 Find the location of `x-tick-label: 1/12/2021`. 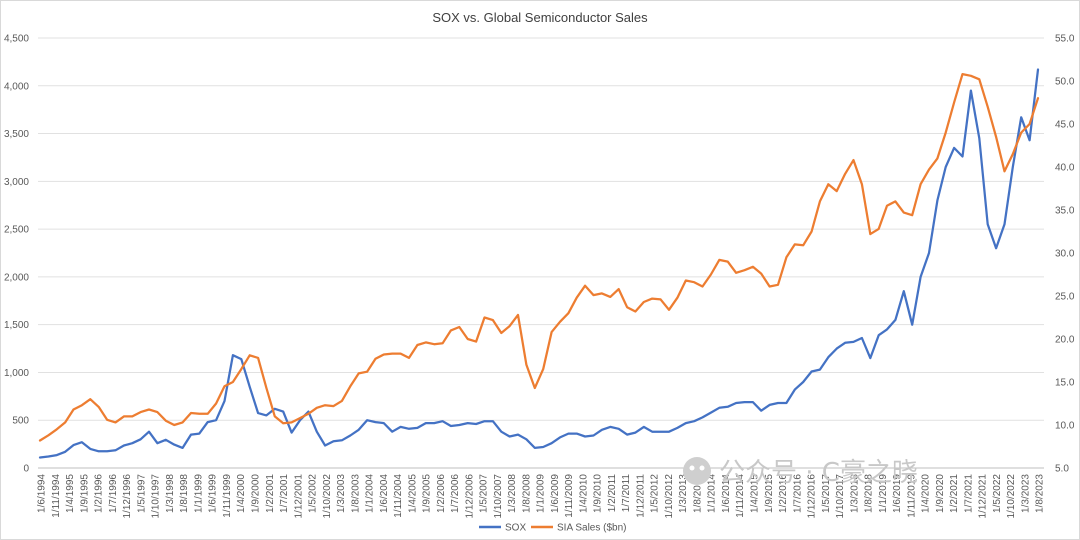

x-tick-label: 1/12/2021 is located at coordinates (983, 496).